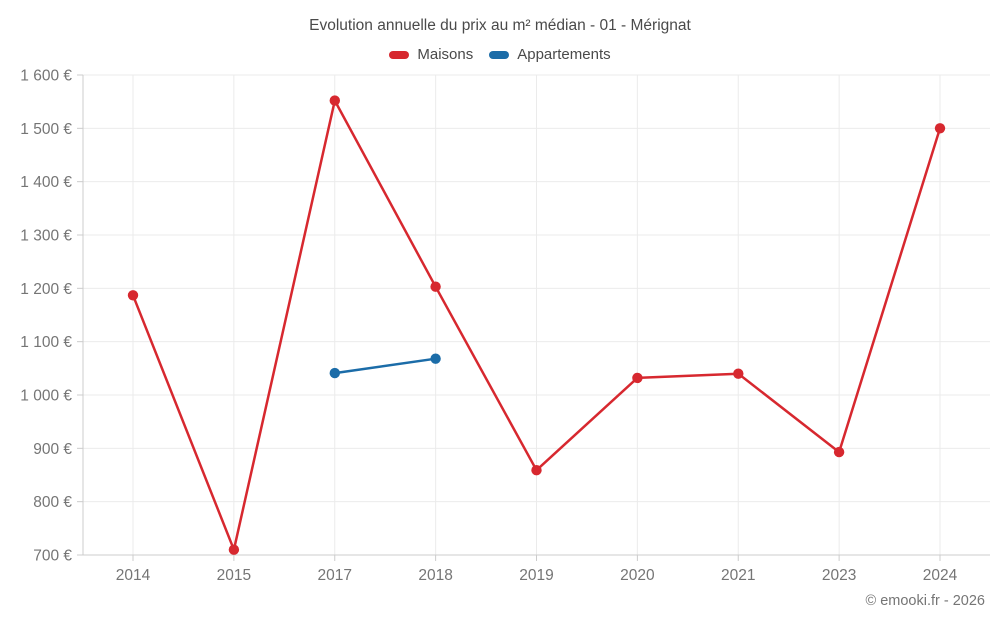 The width and height of the screenshot is (1000, 625). What do you see at coordinates (564, 54) in the screenshot?
I see `legend-label: Appartements` at bounding box center [564, 54].